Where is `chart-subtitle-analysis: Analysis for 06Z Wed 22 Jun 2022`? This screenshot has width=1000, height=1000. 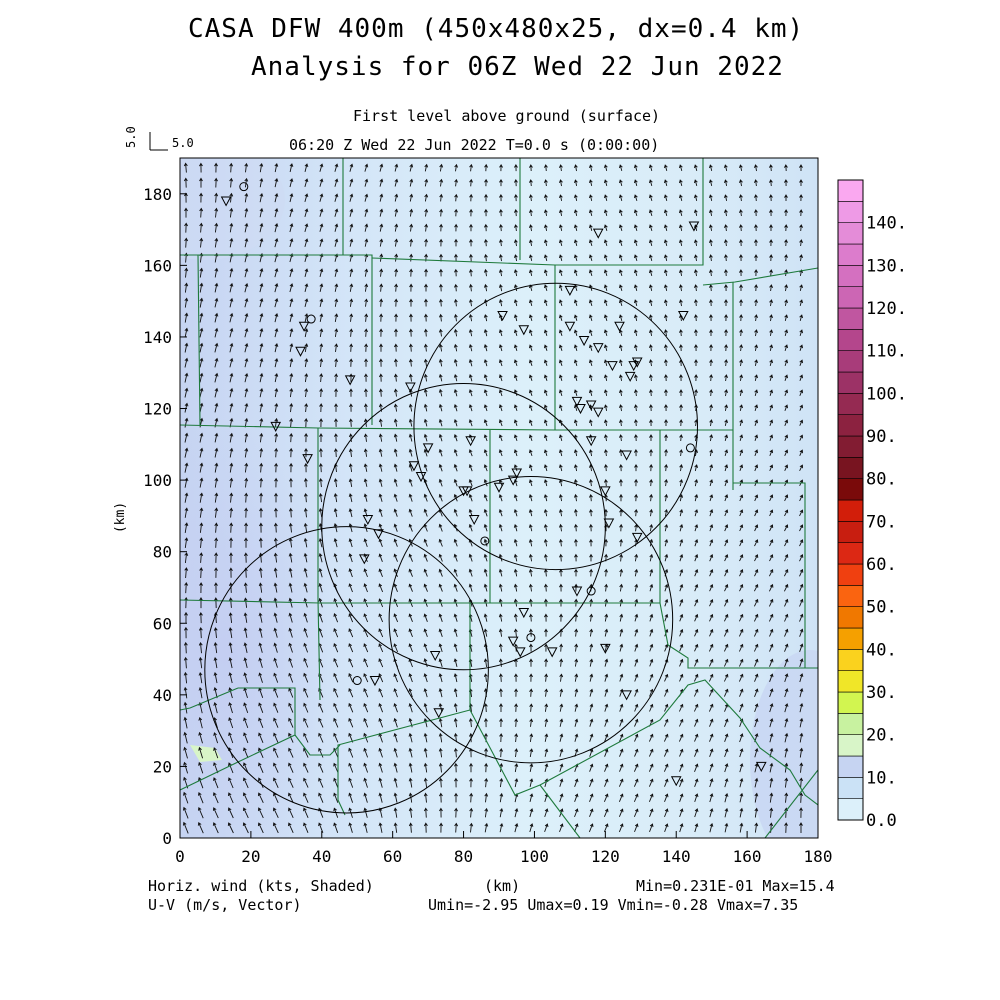 chart-subtitle-analysis: Analysis for 06Z Wed 22 Jun 2022 is located at coordinates (517, 67).